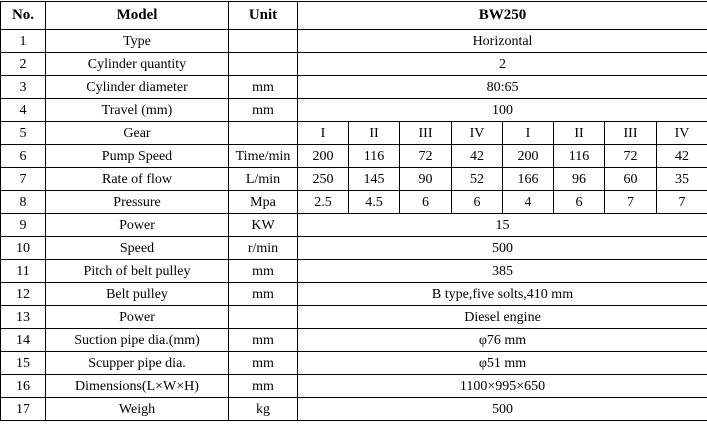 The height and width of the screenshot is (424, 707). What do you see at coordinates (579, 179) in the screenshot?
I see `row-value-cell: 96` at bounding box center [579, 179].